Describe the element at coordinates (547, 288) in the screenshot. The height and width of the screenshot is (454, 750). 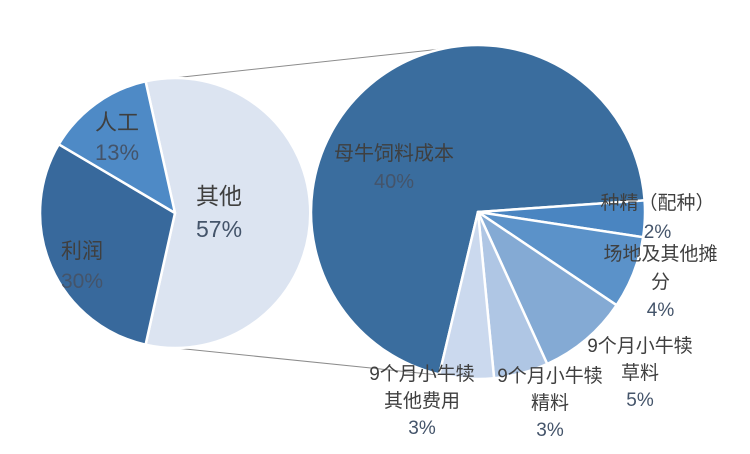
I see `pie-slice-calf-forage` at that location.